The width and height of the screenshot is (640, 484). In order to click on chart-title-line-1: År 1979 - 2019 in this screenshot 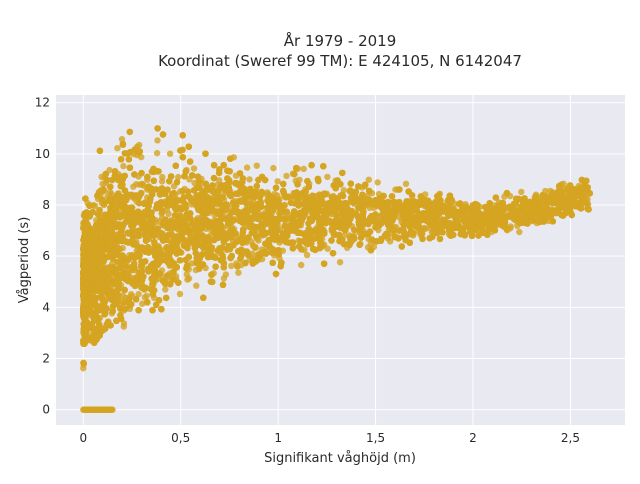, I will do `click(340, 40)`.